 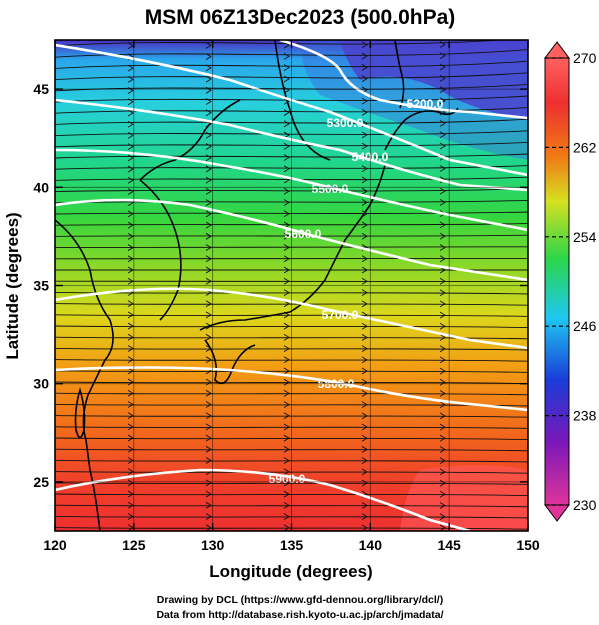 I want to click on contour-label: 5200.0, so click(x=425, y=104).